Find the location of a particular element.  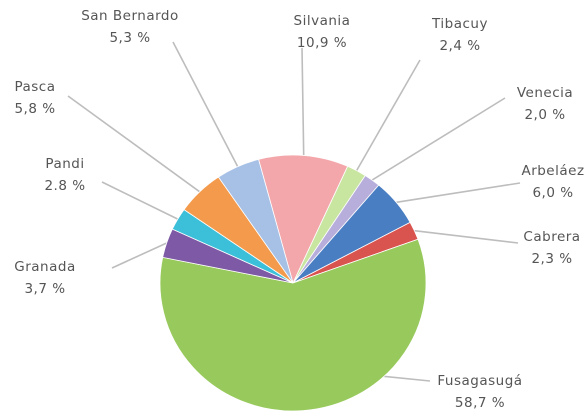

slice-label-value: 58,7 % is located at coordinates (480, 403).